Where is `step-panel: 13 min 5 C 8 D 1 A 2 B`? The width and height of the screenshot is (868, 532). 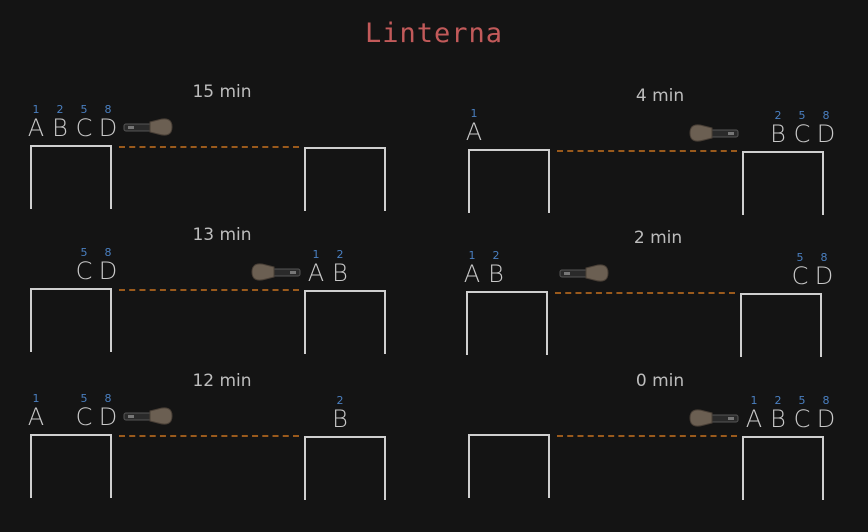
step-panel: 13 min 5 C 8 D 1 A 2 B is located at coordinates (222, 295).